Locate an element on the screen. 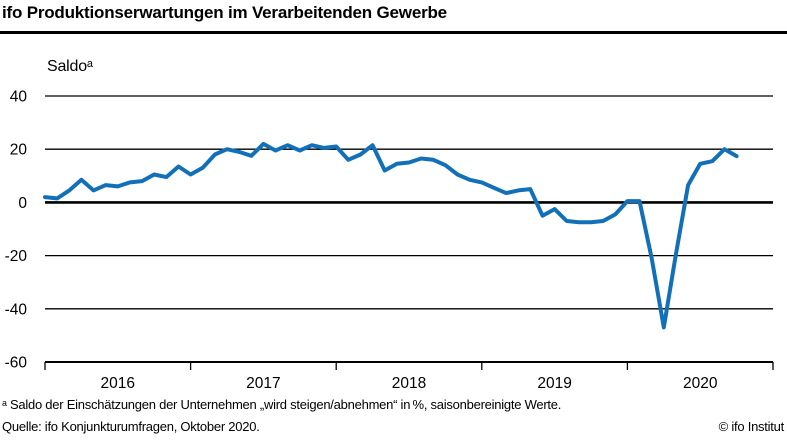 The height and width of the screenshot is (443, 787). x-tick-label: 2016 is located at coordinates (118, 383).